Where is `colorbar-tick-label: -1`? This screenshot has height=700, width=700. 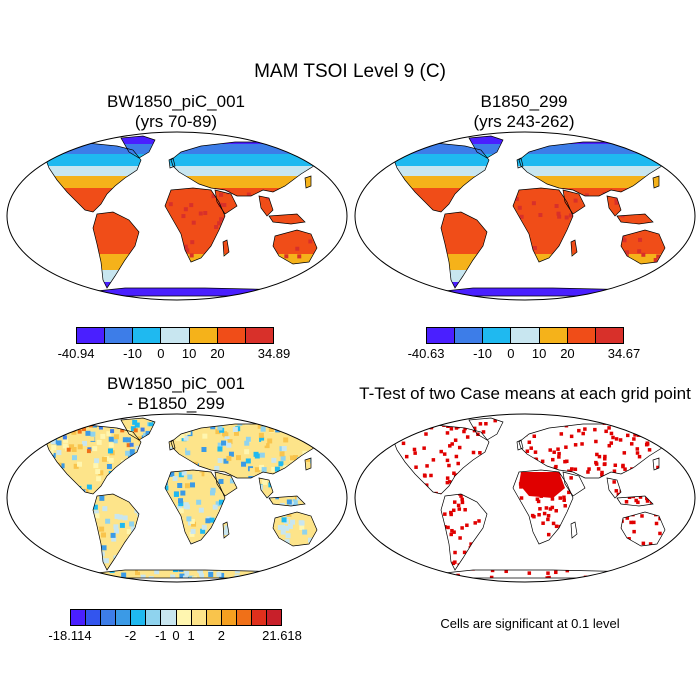 colorbar-tick-label: -1 is located at coordinates (161, 635).